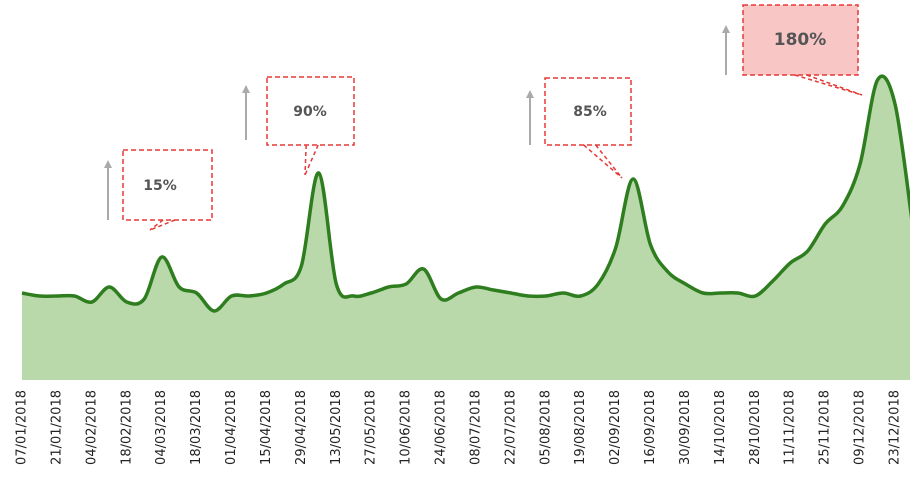 The height and width of the screenshot is (496, 910). What do you see at coordinates (685, 427) in the screenshot?
I see `x-tick-label: 30/09/2018` at bounding box center [685, 427].